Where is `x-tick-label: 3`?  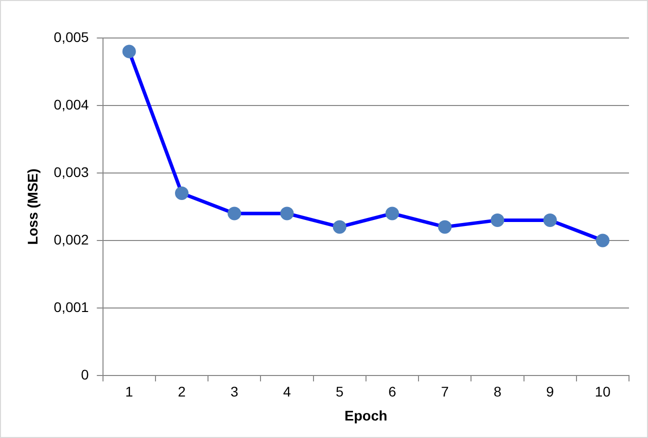
x-tick-label: 3 is located at coordinates (234, 392).